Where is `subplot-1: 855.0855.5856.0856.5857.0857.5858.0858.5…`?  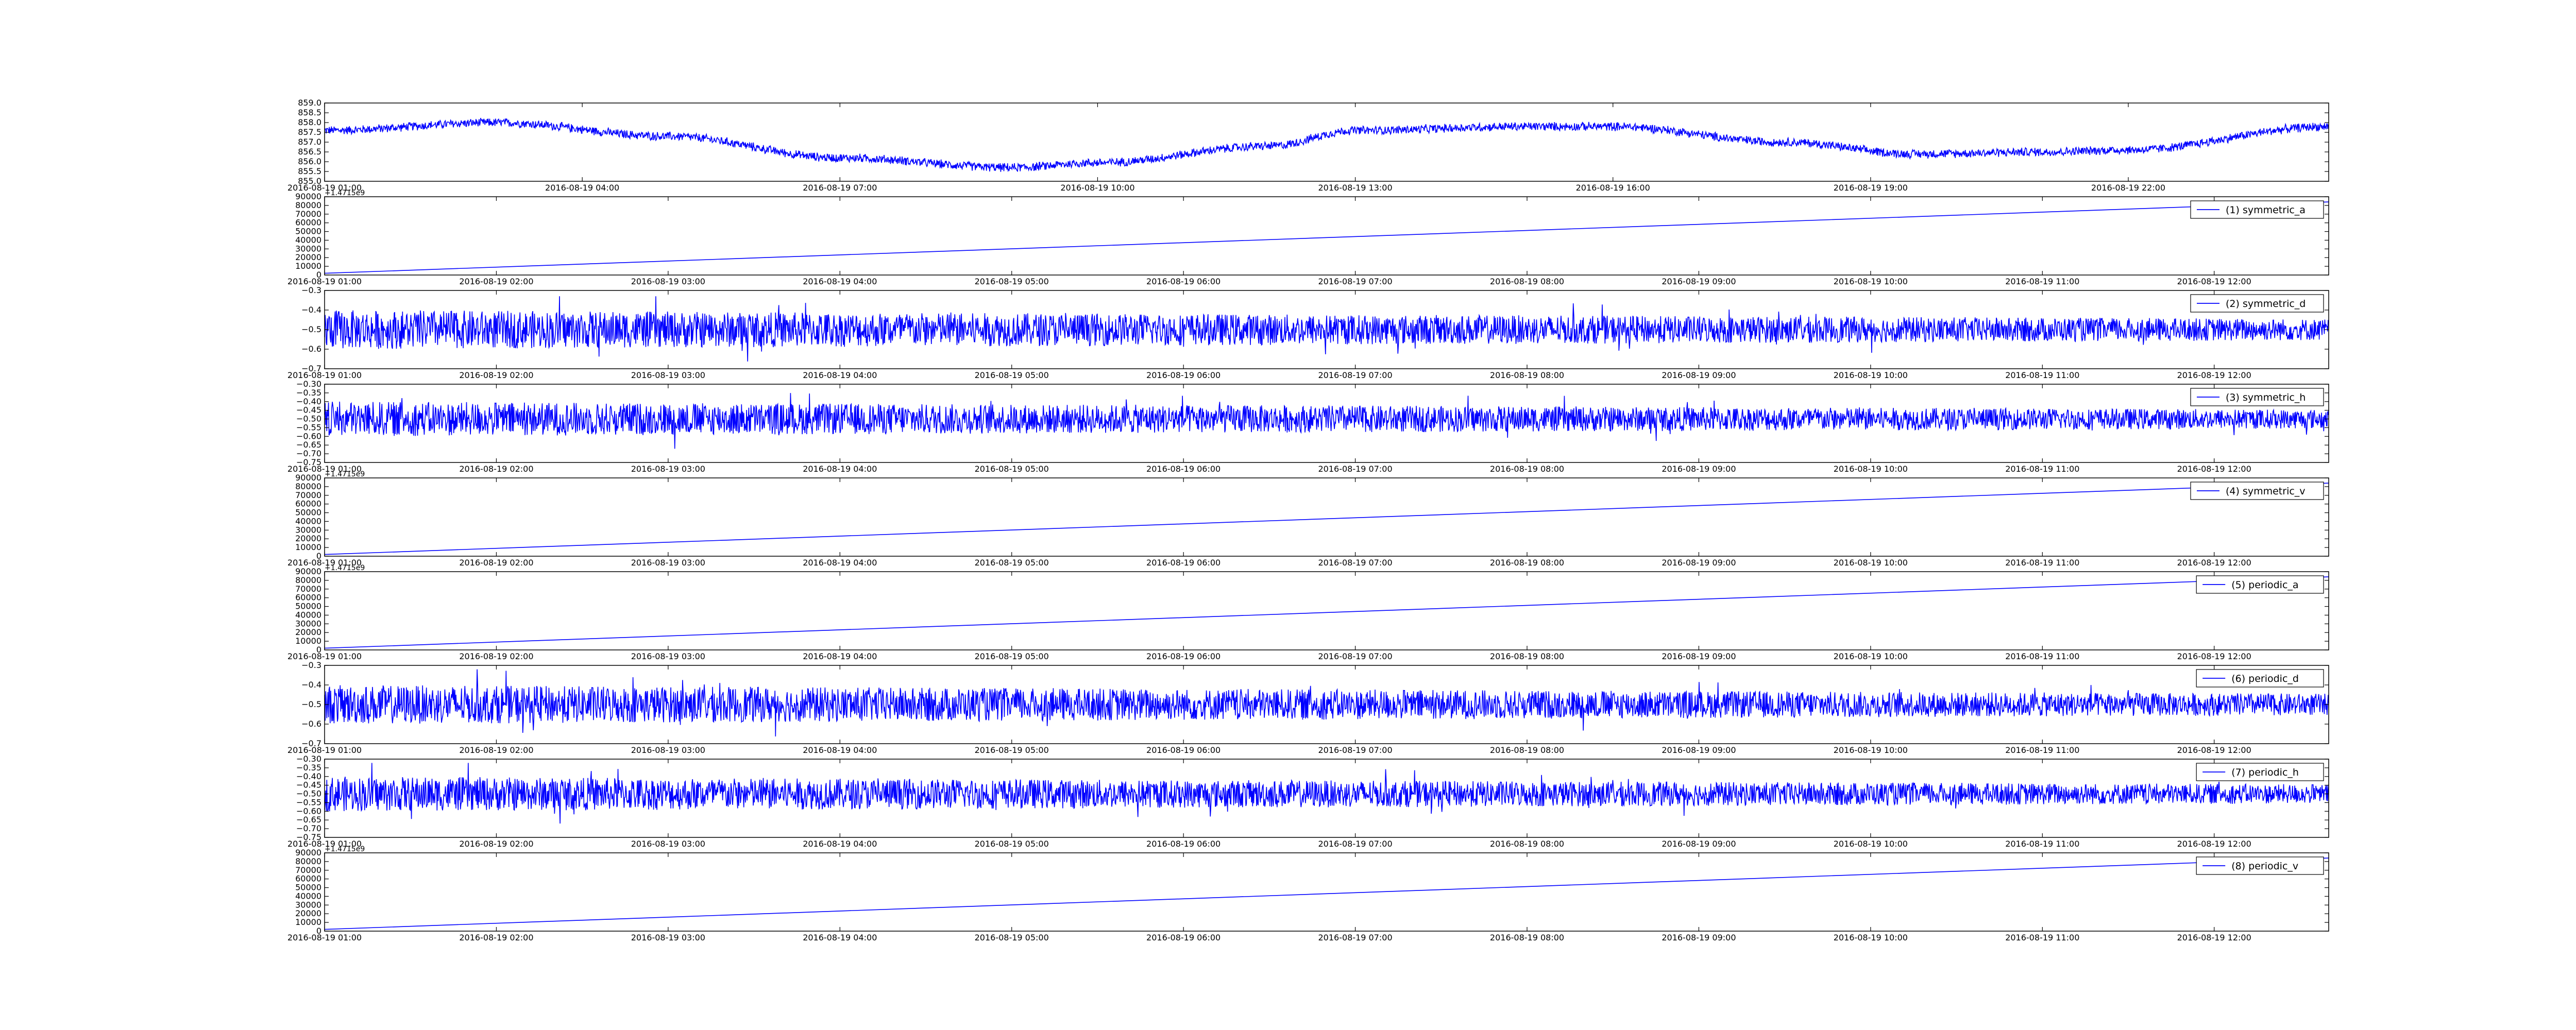 subplot-1: 855.0855.5856.0856.5857.0857.5858.0858.5… is located at coordinates (1308, 145).